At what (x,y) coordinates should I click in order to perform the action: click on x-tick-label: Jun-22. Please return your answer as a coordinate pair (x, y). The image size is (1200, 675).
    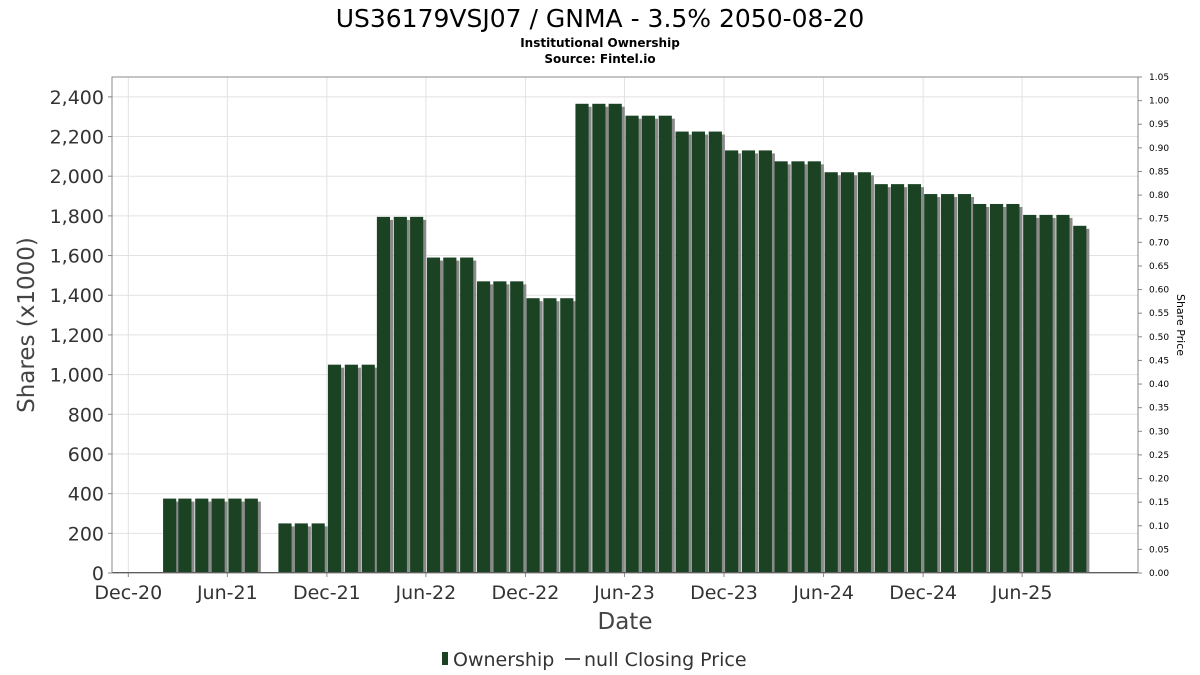
    Looking at the image, I should click on (426, 593).